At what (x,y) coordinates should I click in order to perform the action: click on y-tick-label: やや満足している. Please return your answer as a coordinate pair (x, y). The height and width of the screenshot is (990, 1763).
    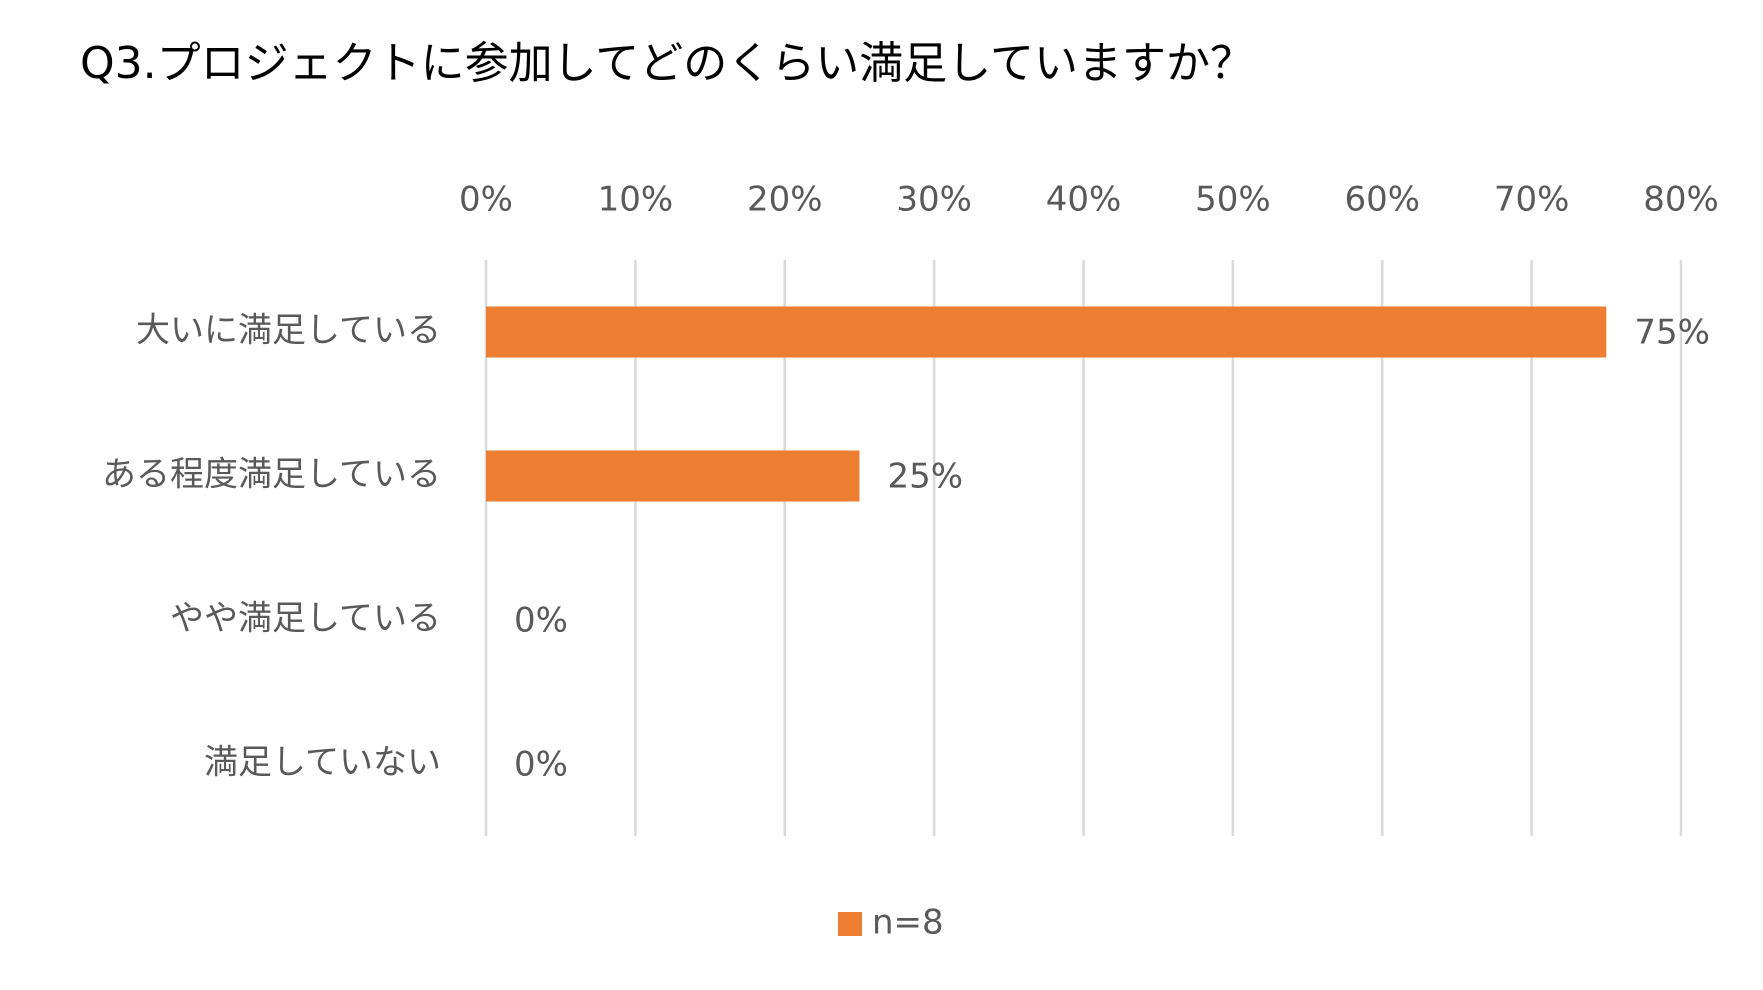
    Looking at the image, I should click on (305, 619).